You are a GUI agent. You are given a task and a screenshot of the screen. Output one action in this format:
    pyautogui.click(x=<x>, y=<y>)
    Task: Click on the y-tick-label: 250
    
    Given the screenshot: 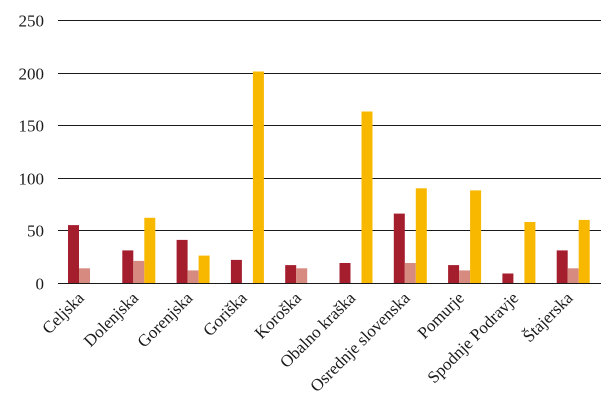 What is the action you would take?
    pyautogui.click(x=32, y=21)
    